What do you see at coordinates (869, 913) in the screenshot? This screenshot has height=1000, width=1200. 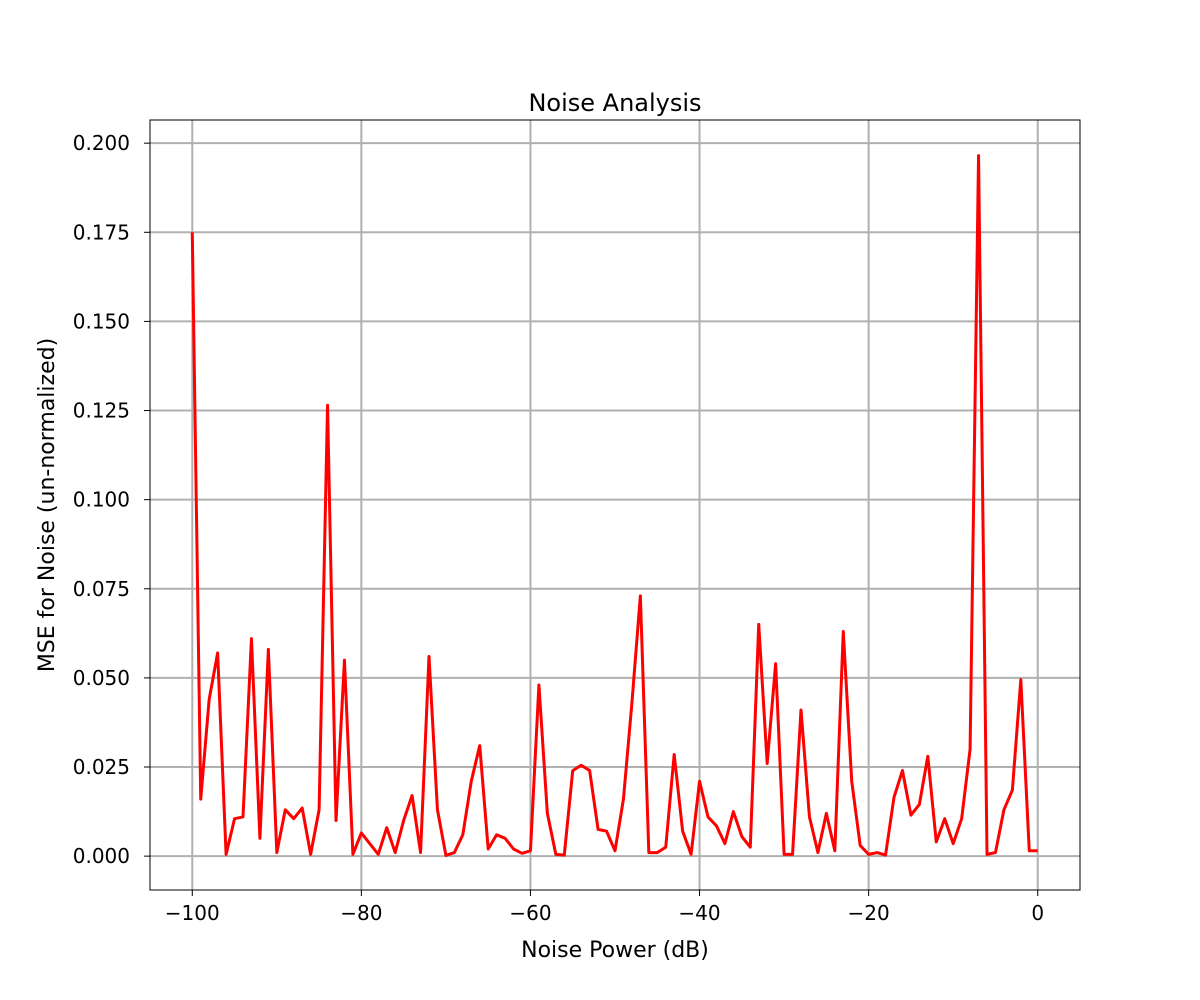 I see `x-tick-label: −20` at bounding box center [869, 913].